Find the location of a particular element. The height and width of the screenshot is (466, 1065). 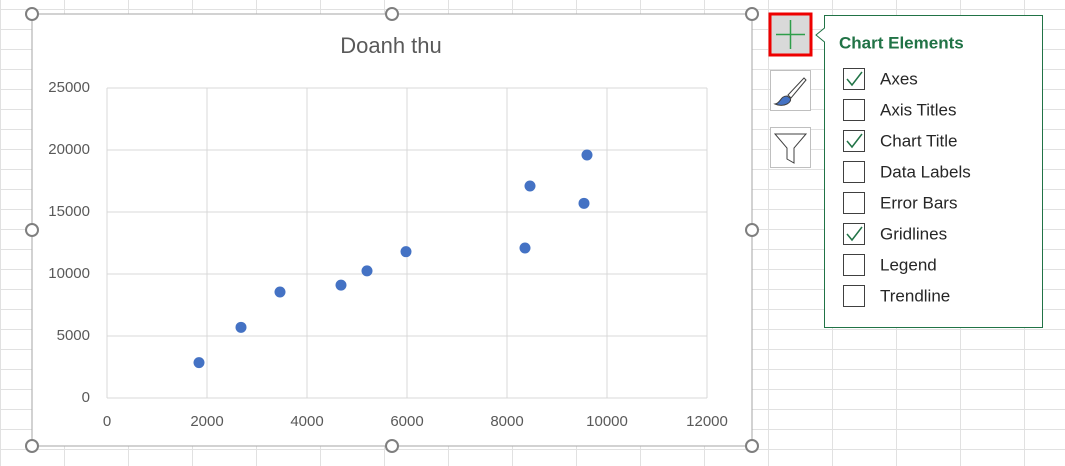

brush-icon is located at coordinates (797, 88).